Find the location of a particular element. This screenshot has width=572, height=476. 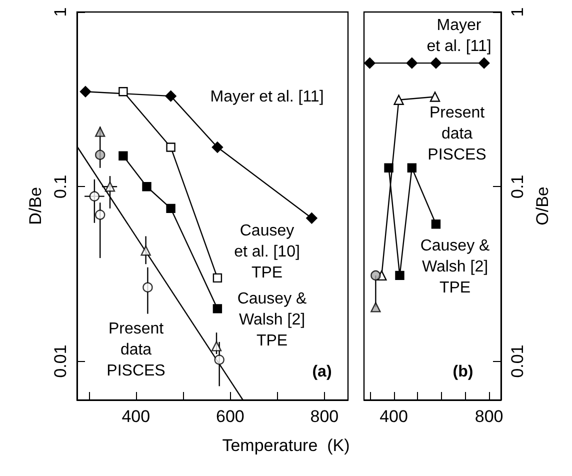

y2-tick-label: 0.01 is located at coordinates (517, 361).